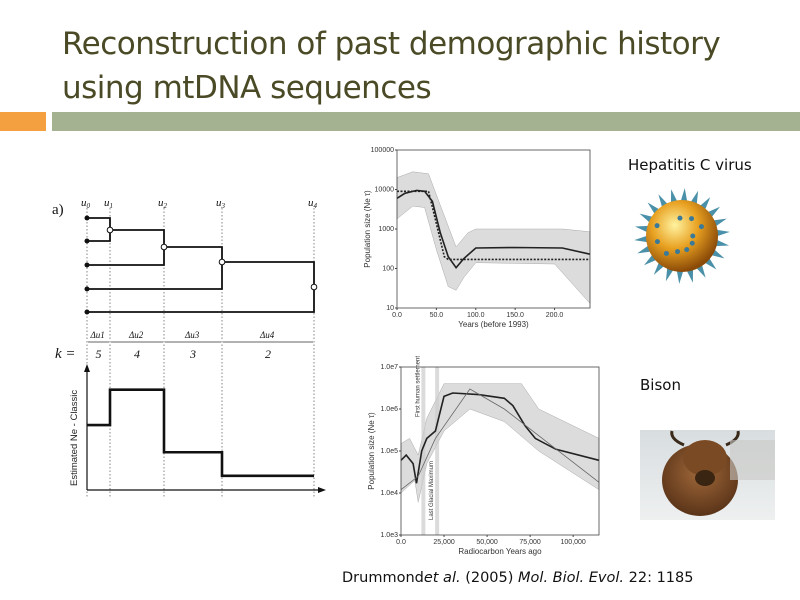  I want to click on node-label-u0: u0, so click(86, 203).